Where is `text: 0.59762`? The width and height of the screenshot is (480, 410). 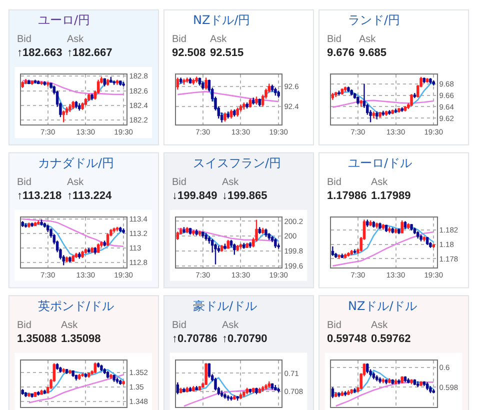
text: 0.59762 is located at coordinates (391, 339).